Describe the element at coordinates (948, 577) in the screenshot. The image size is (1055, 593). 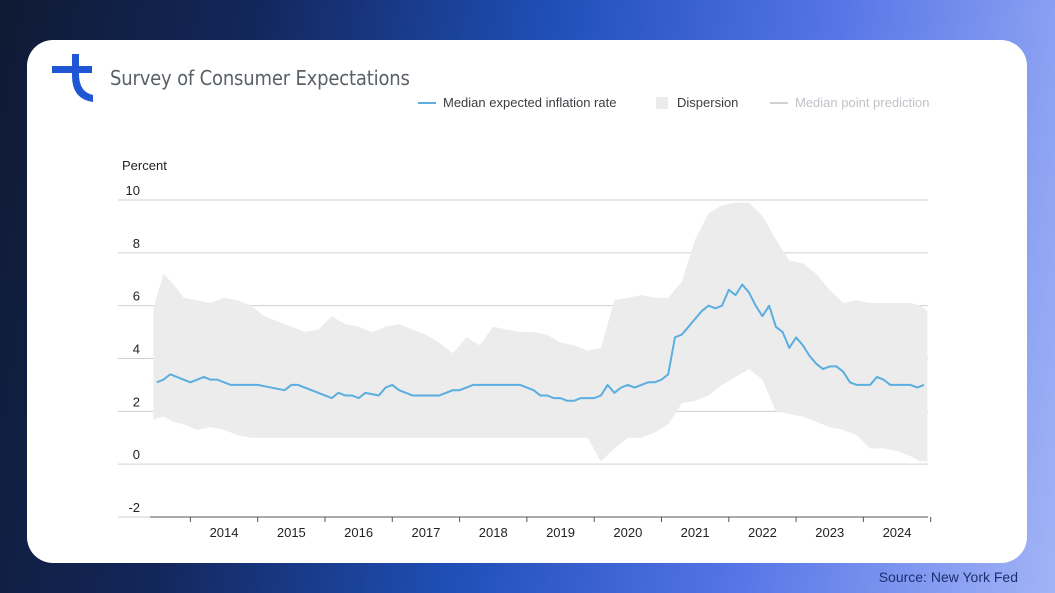
I see `source-note: Source: New York Fed` at that location.